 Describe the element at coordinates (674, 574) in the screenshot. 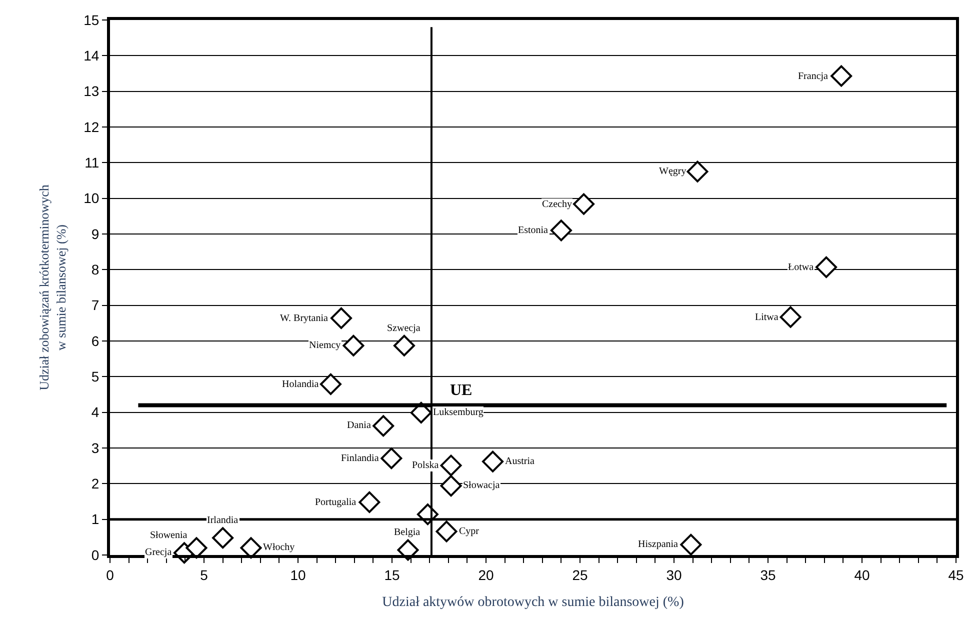

I see `x-tick-label: 30` at that location.